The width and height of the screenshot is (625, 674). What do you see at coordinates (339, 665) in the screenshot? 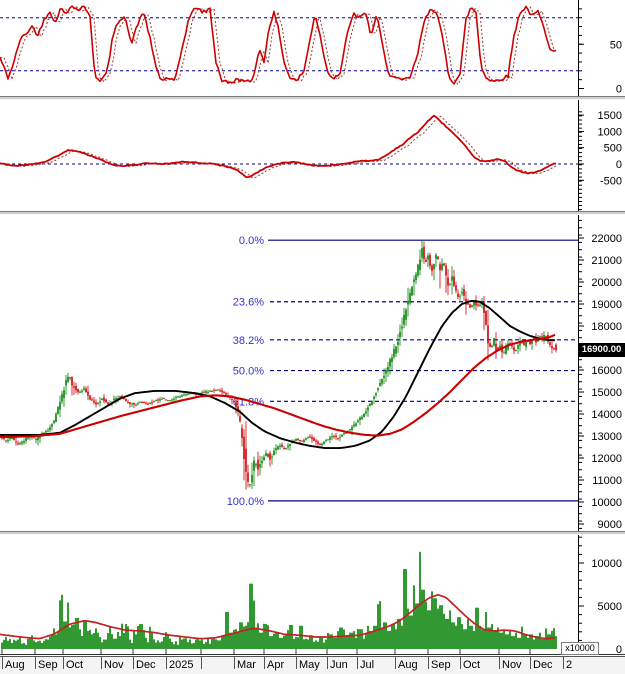
I see `date-axis-label: Jun` at bounding box center [339, 665].